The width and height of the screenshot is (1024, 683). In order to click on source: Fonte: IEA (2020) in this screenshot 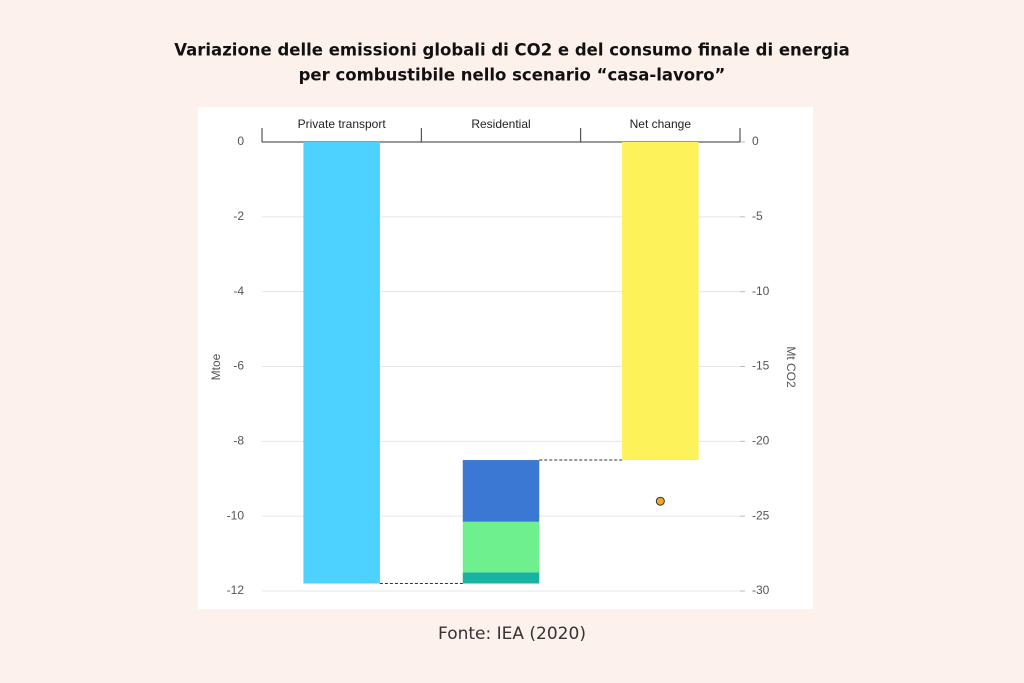, I will do `click(512, 634)`.